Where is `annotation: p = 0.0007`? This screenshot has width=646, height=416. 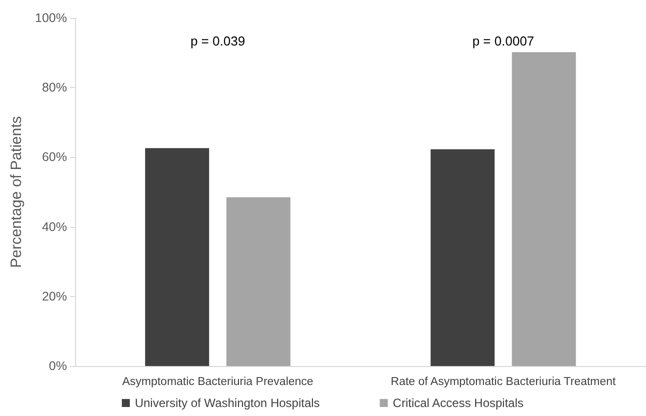
annotation: p = 0.0007 is located at coordinates (503, 41).